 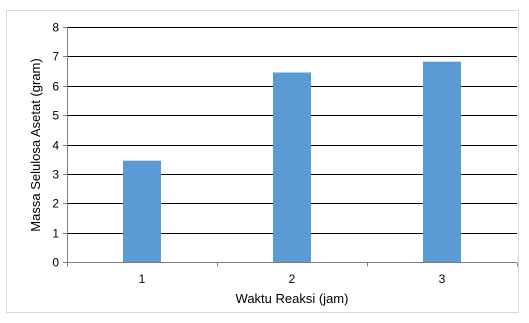 What do you see at coordinates (142, 279) in the screenshot?
I see `x-tick-label: 1` at bounding box center [142, 279].